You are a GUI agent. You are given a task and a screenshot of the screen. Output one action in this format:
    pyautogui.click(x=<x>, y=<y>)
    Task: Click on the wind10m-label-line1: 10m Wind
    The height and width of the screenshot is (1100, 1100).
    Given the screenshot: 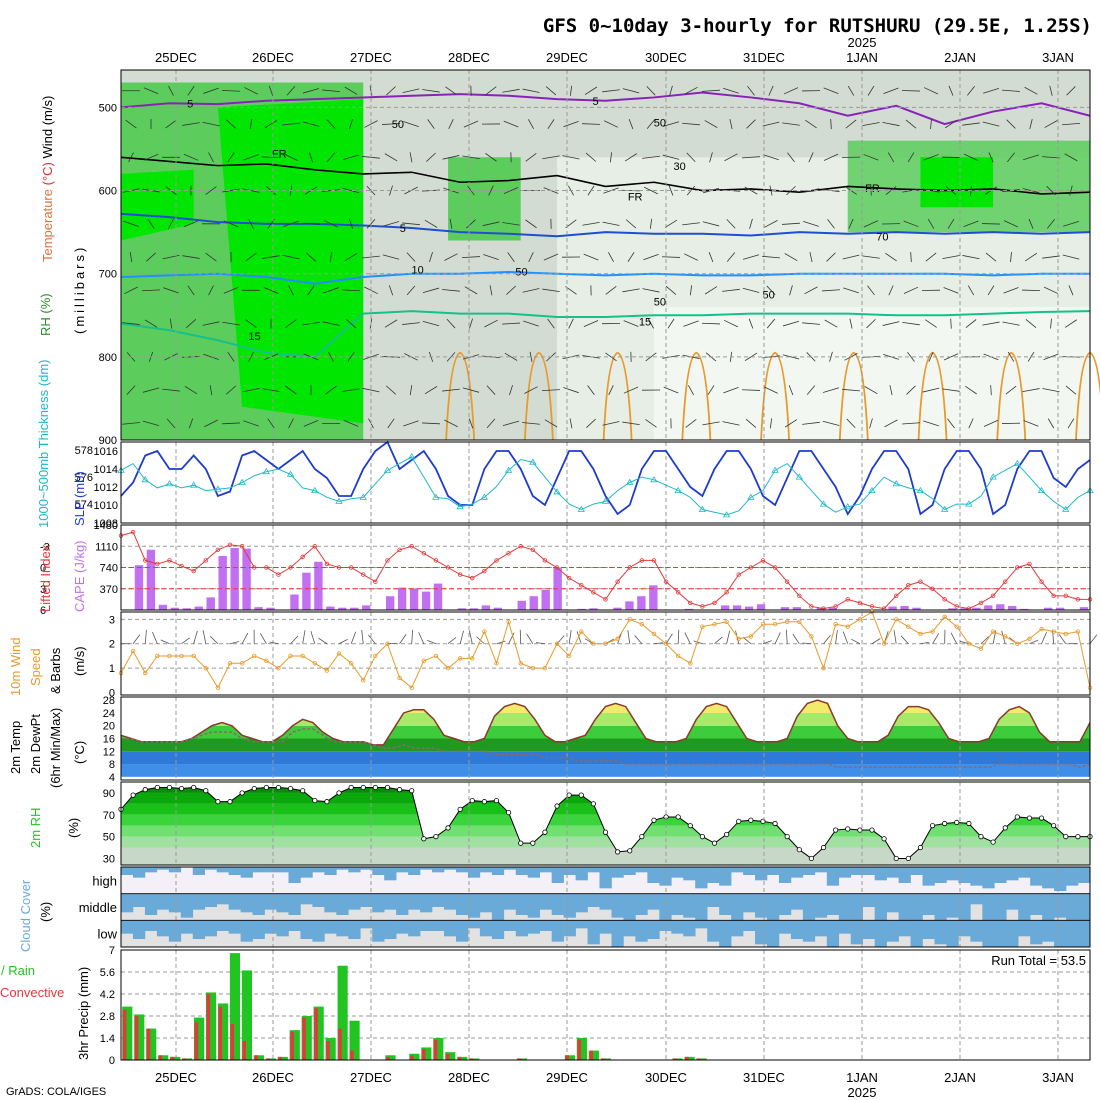 What is the action you would take?
    pyautogui.click(x=15, y=666)
    